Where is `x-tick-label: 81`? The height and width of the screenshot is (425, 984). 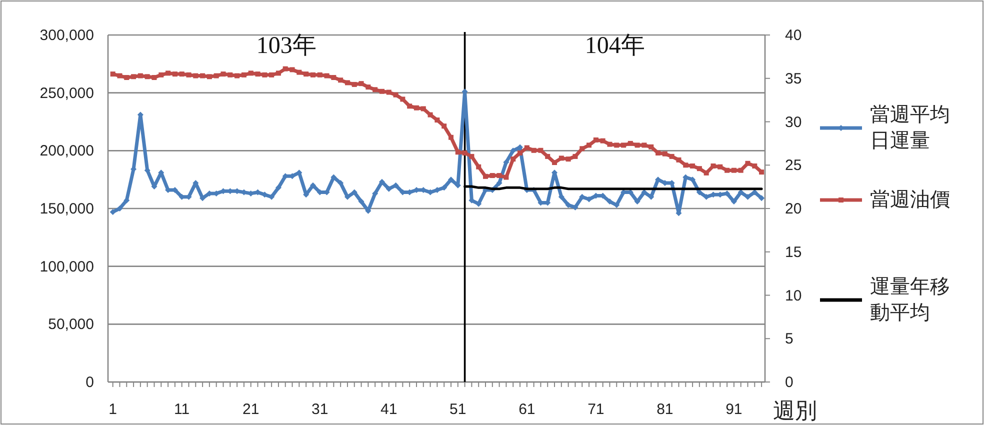 x-tick-label: 81 is located at coordinates (665, 409).